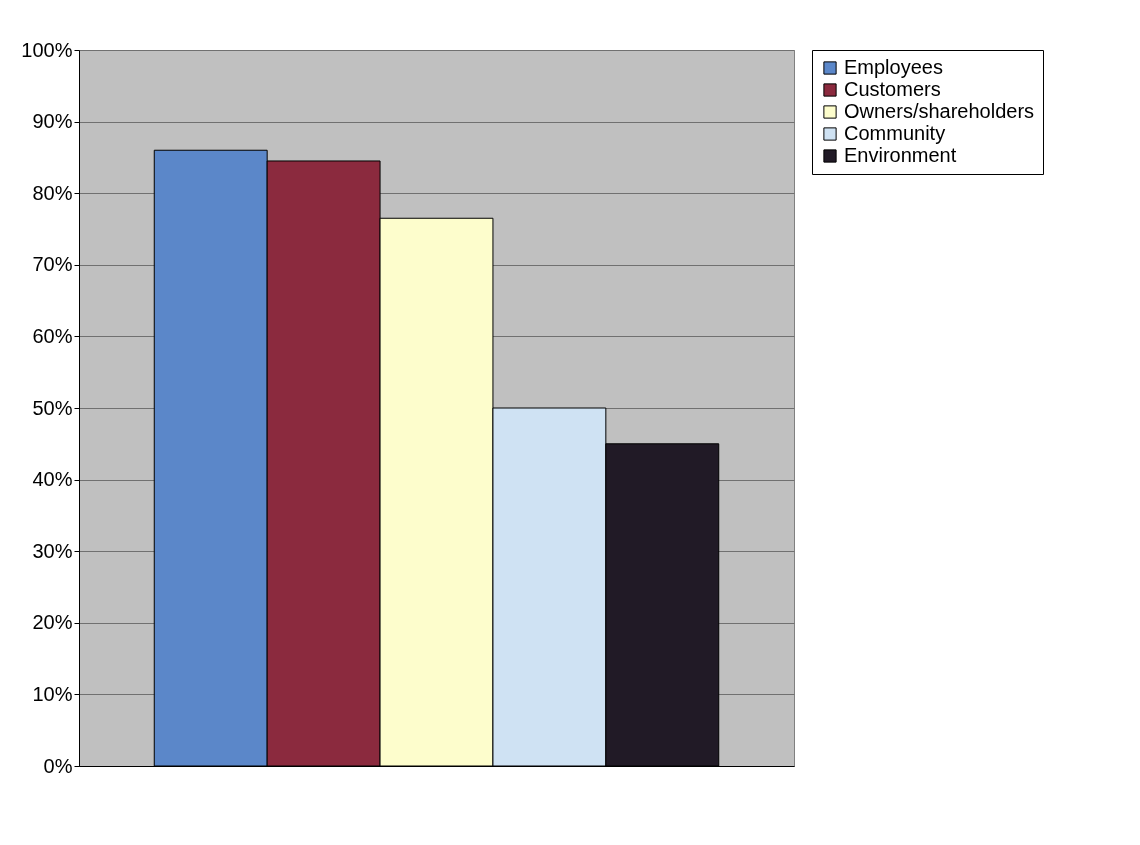 The image size is (1140, 845). I want to click on legend-label: Employees, so click(893, 67).